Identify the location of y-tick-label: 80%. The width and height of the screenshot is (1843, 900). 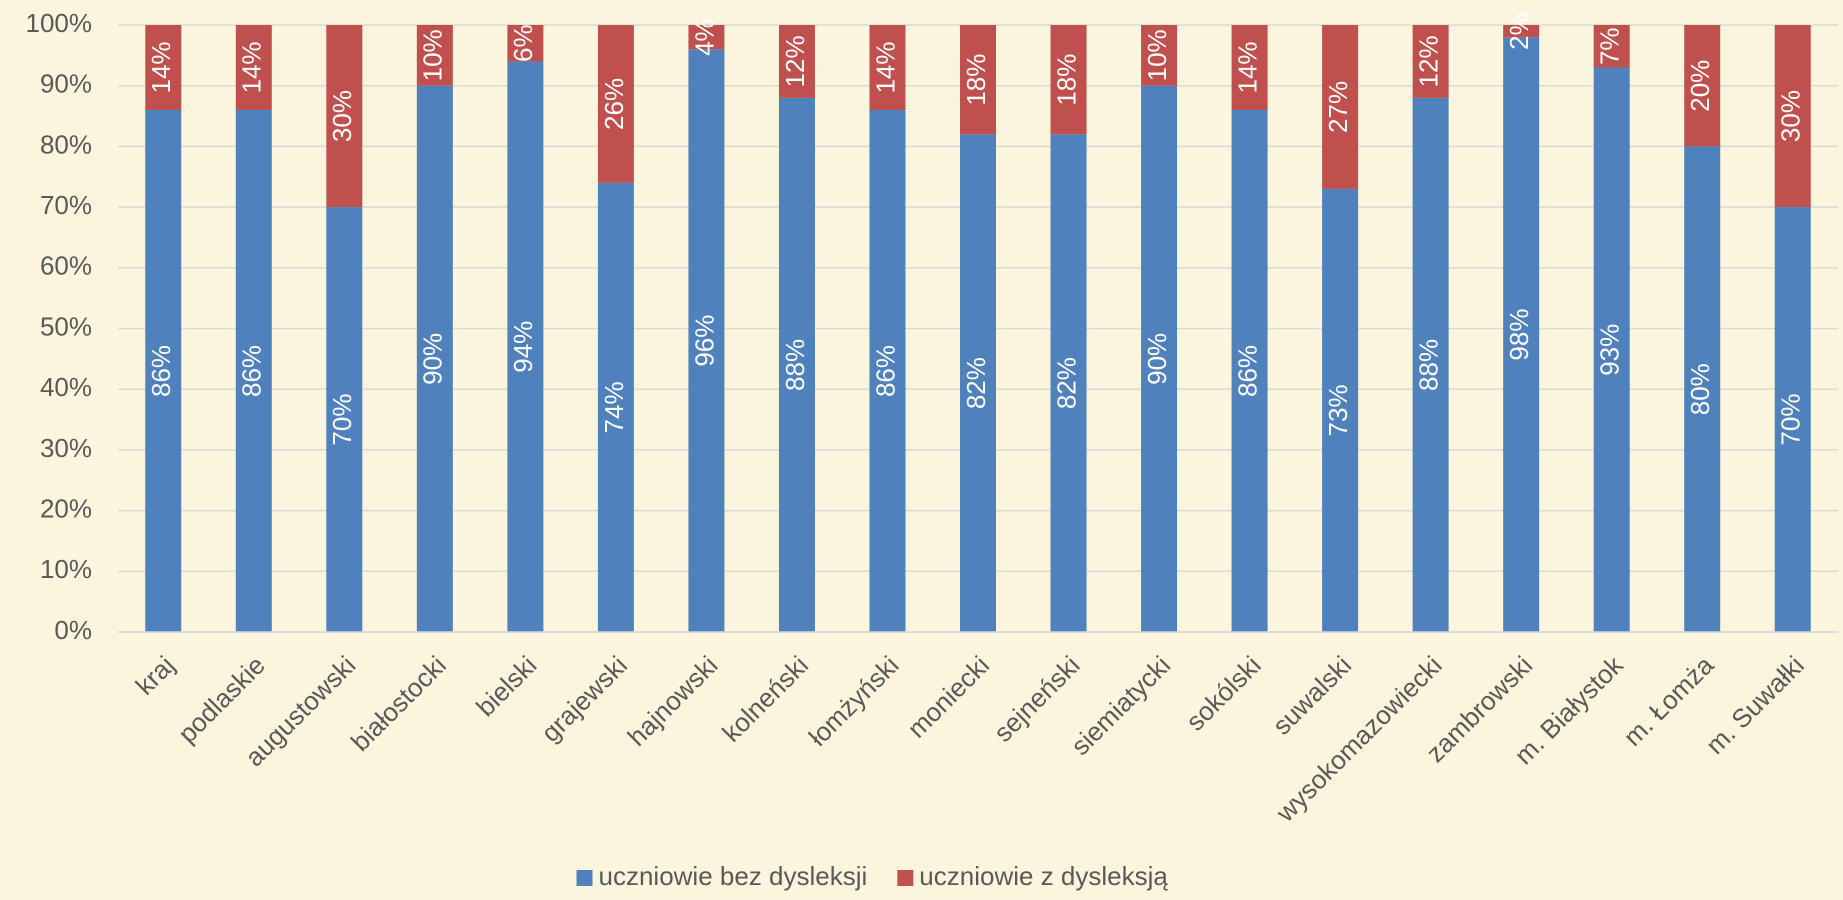
(66, 144).